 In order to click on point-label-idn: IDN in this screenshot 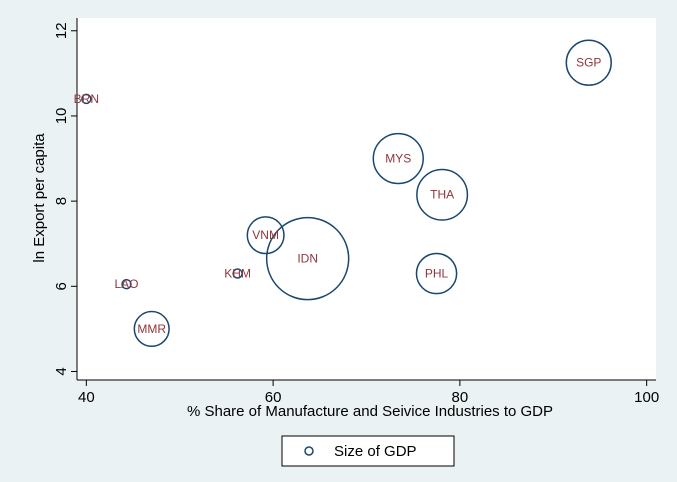, I will do `click(307, 259)`.